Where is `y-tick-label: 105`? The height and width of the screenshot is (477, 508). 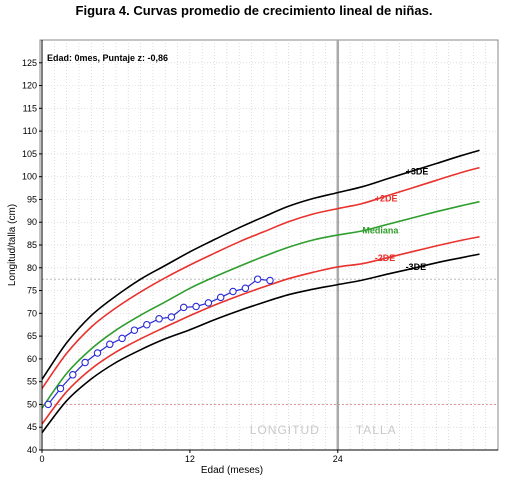
y-tick-label: 105 is located at coordinates (29, 154).